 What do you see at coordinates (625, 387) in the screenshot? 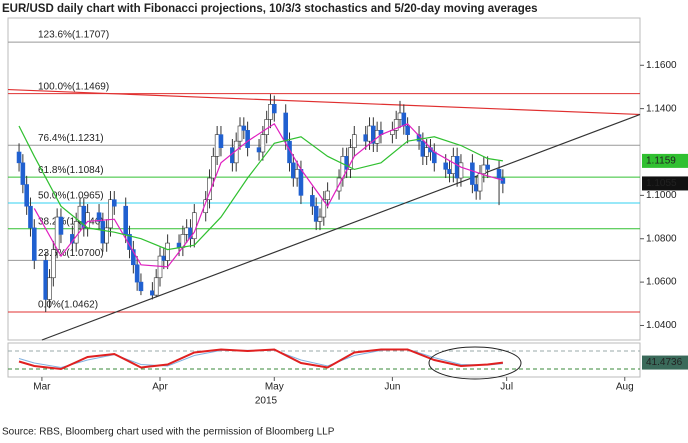
I see `x-tick-label: Aug` at bounding box center [625, 387].